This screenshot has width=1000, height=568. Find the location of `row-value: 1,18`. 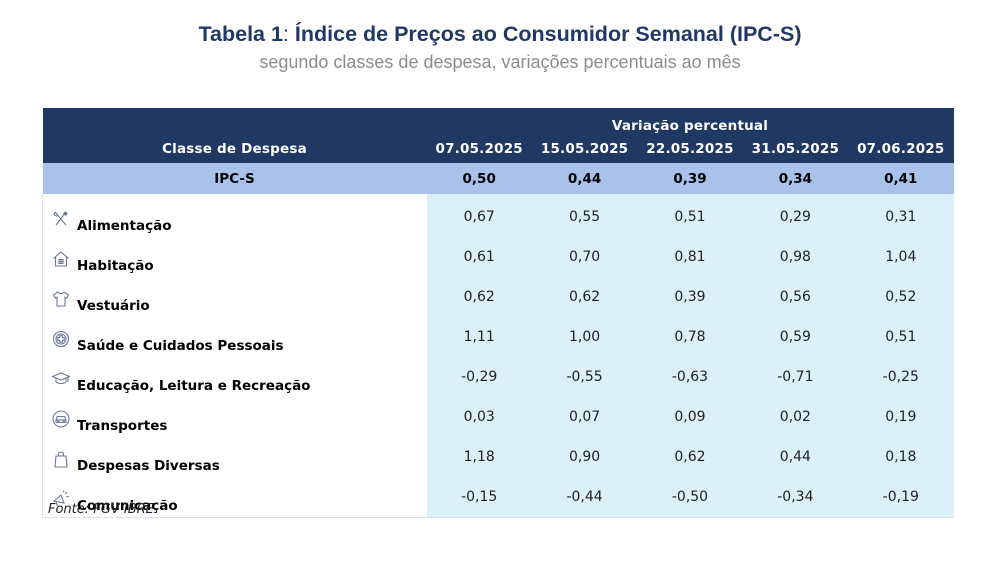

row-value: 1,18 is located at coordinates (479, 457).